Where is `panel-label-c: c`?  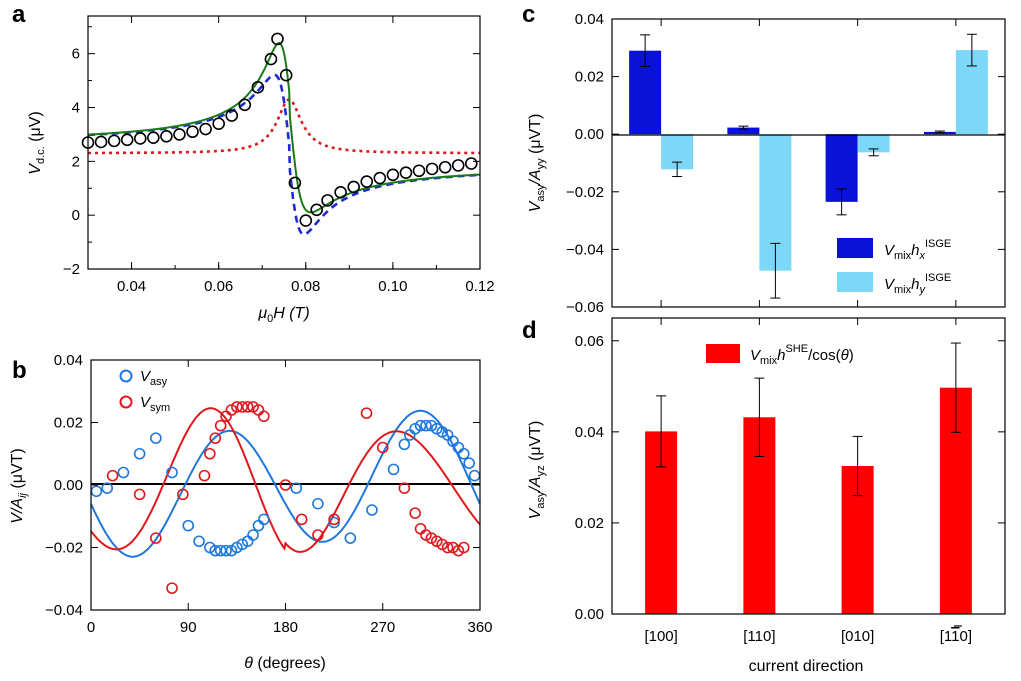
panel-label-c: c is located at coordinates (528, 14).